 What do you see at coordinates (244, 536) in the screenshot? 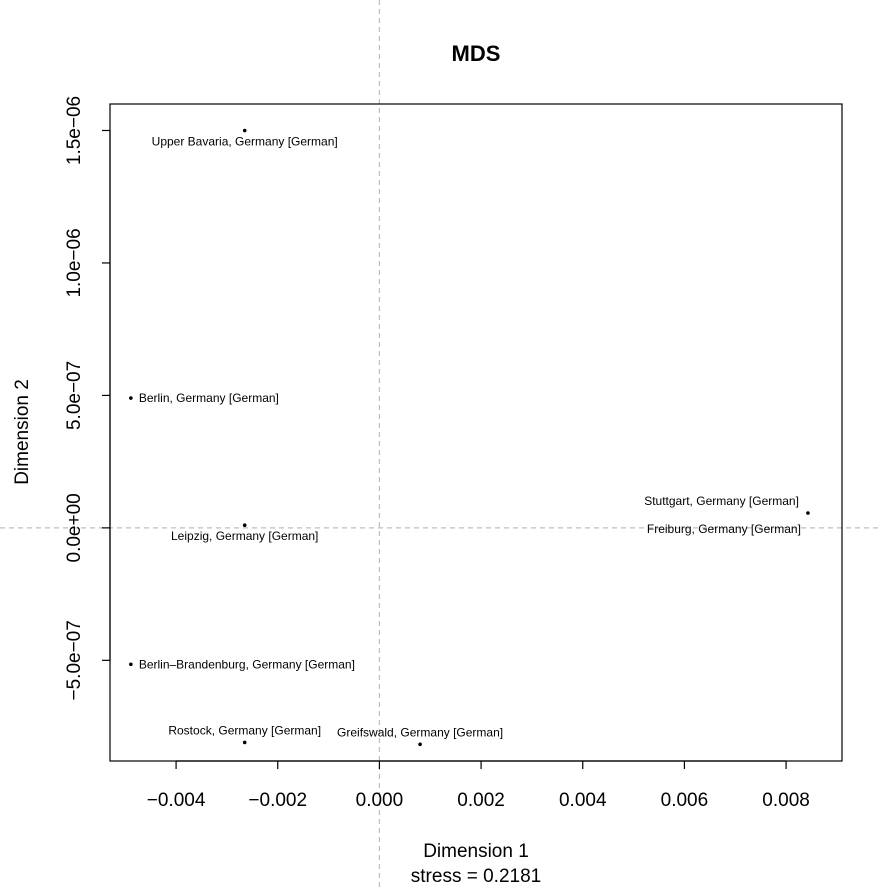
I see `point-label: Leipzig, Germany [German]` at bounding box center [244, 536].